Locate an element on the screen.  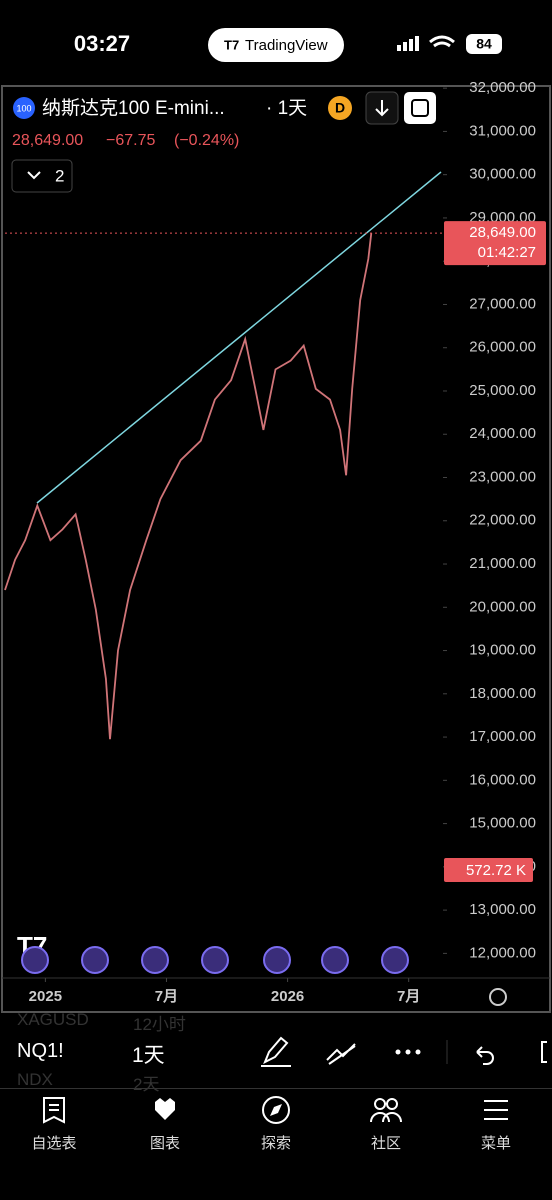
symbol-badge: 100 is located at coordinates (23, 108).